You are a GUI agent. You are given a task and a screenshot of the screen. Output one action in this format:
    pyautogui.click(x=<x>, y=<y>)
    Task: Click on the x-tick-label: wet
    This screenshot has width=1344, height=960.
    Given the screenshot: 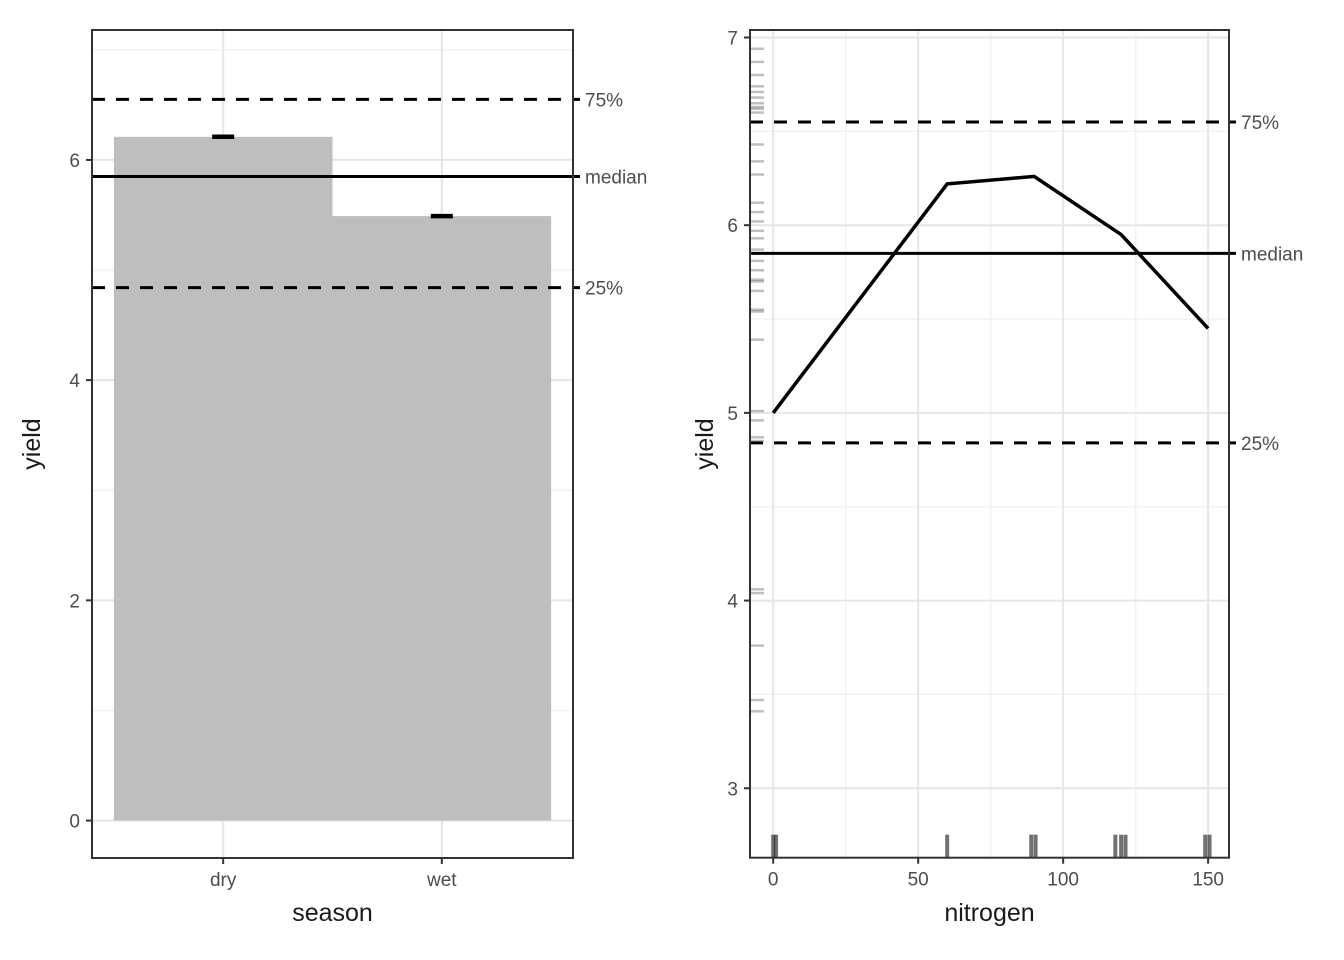 What is the action you would take?
    pyautogui.click(x=441, y=880)
    